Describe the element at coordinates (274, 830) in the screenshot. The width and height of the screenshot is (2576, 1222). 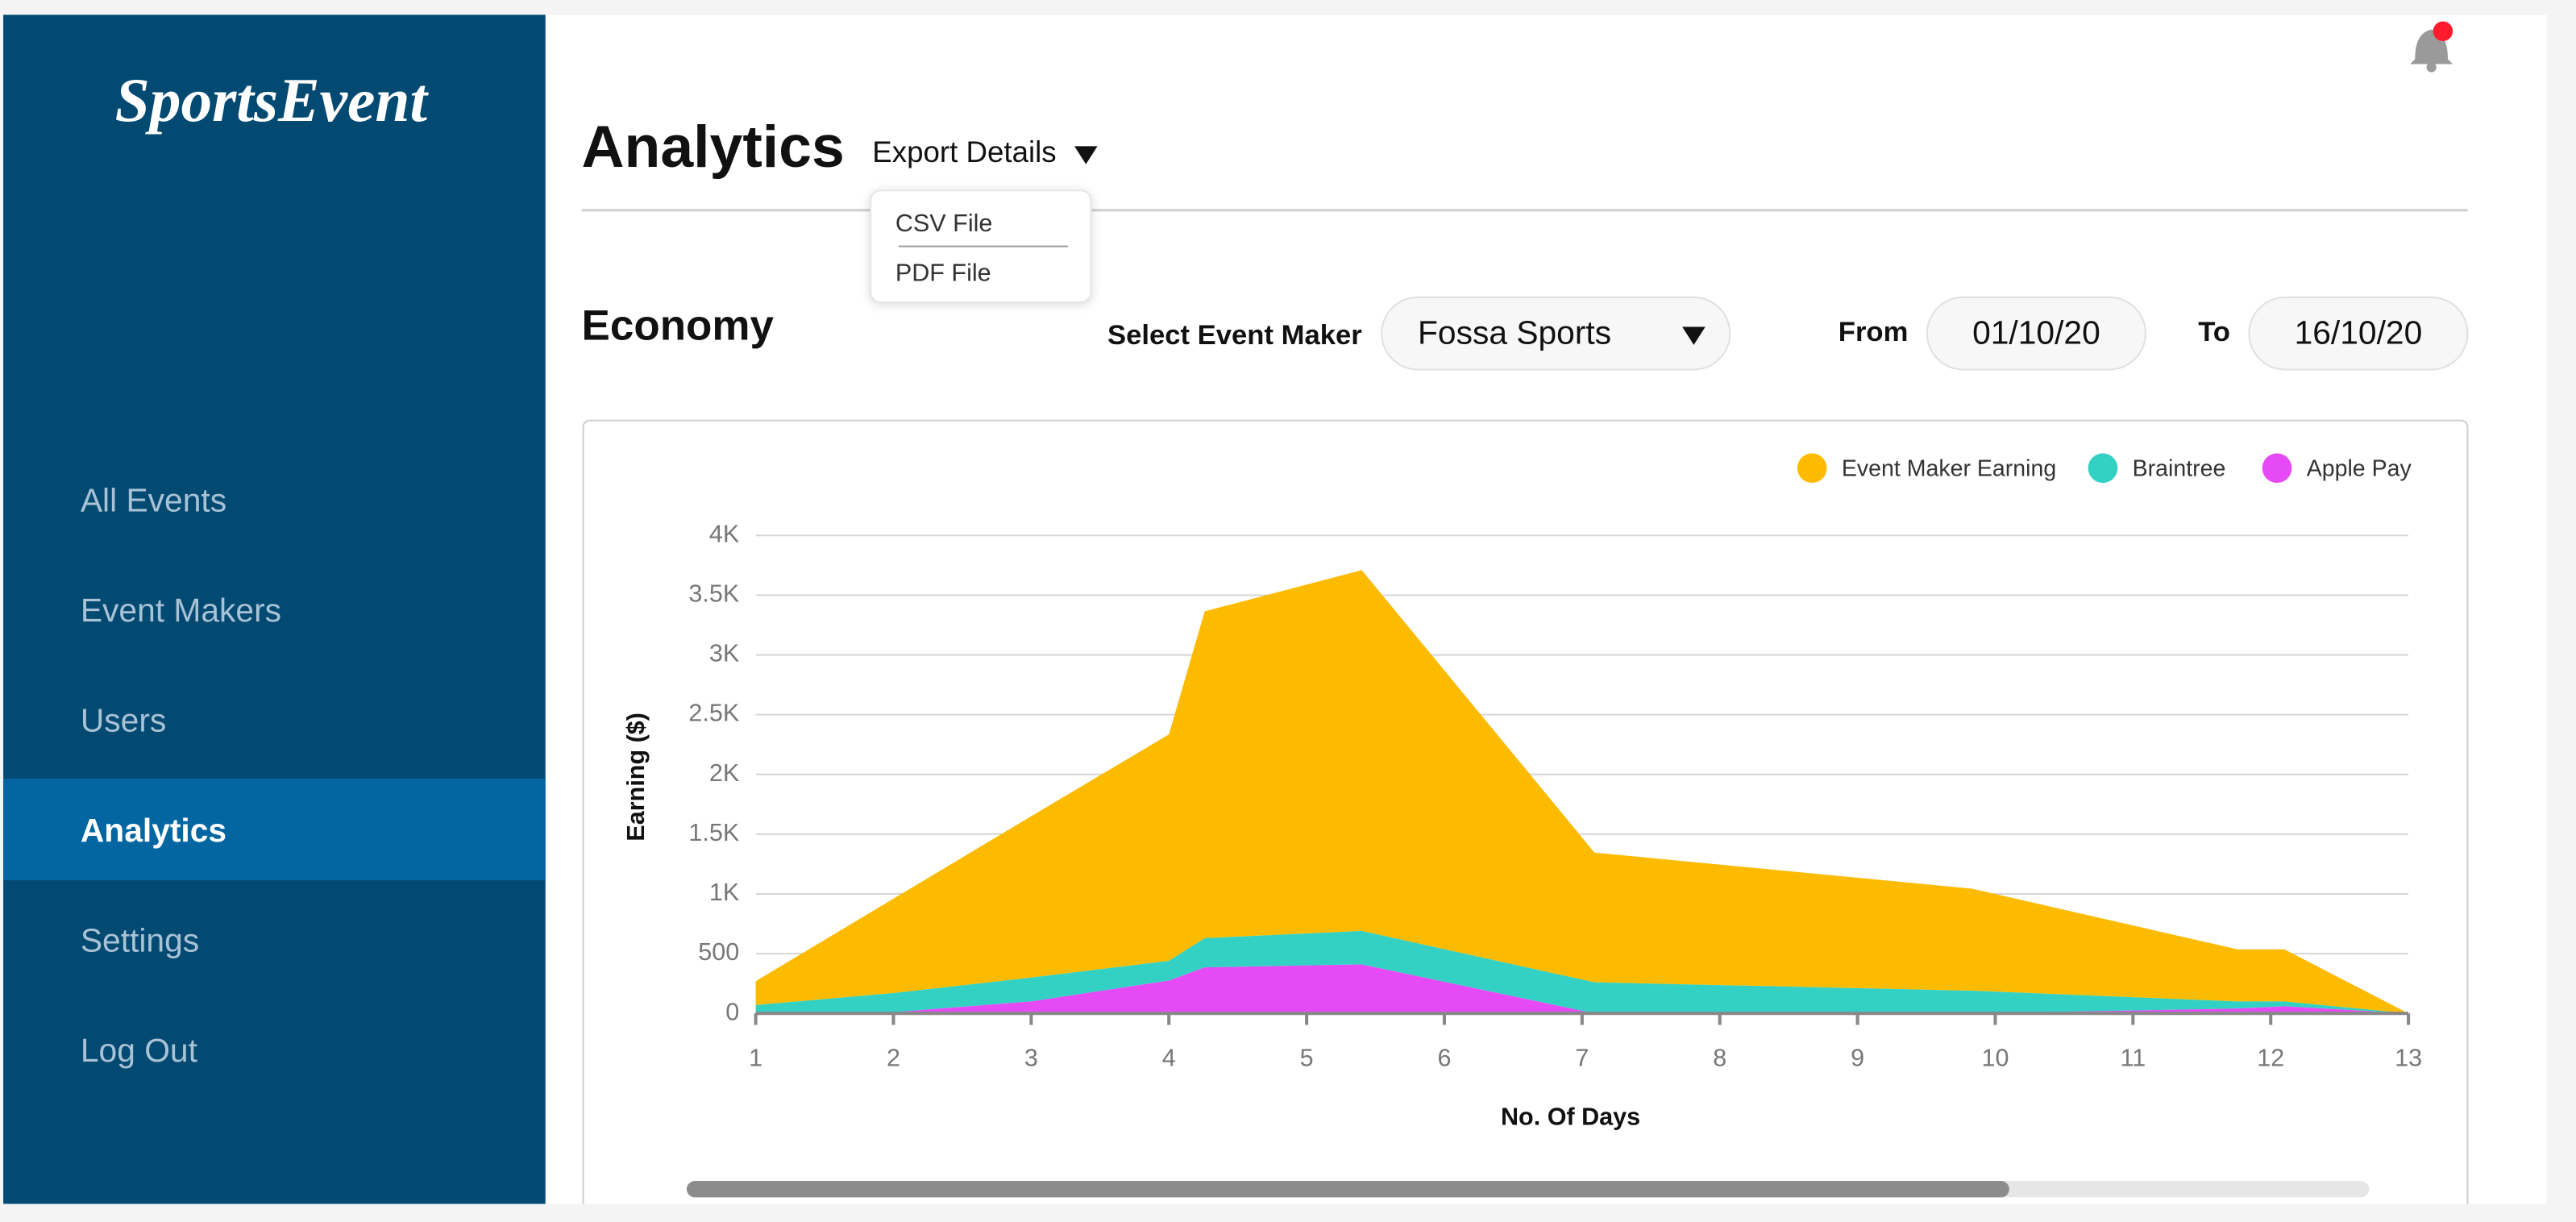
I see `active-menu-bg` at that location.